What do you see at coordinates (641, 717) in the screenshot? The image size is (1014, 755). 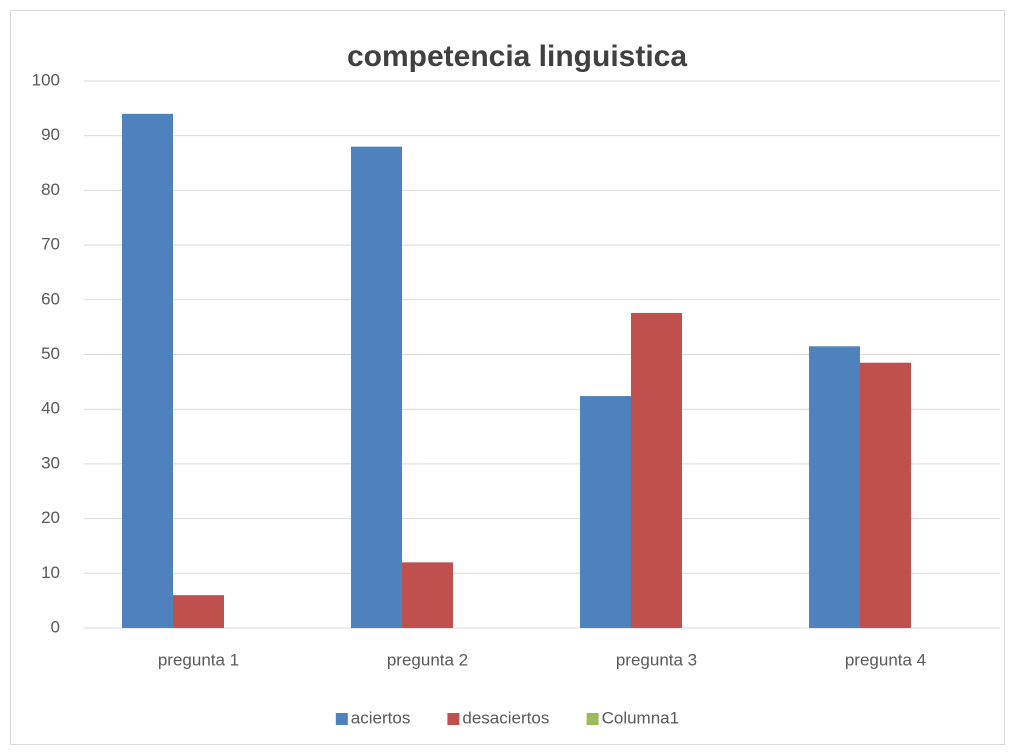 I see `legend-label: Columna1` at bounding box center [641, 717].